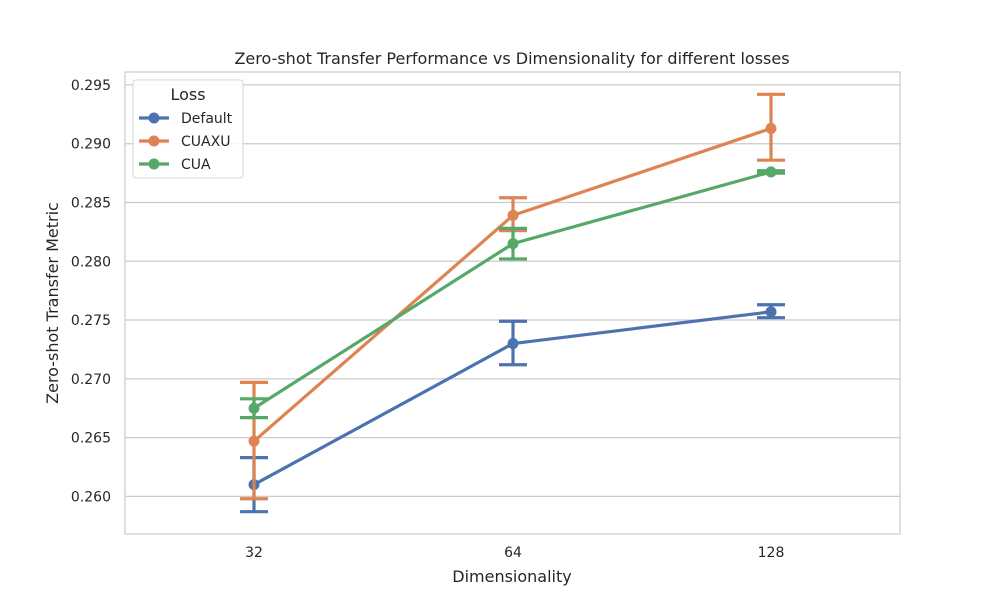  What do you see at coordinates (196, 165) in the screenshot?
I see `legend-label: CUA` at bounding box center [196, 165].